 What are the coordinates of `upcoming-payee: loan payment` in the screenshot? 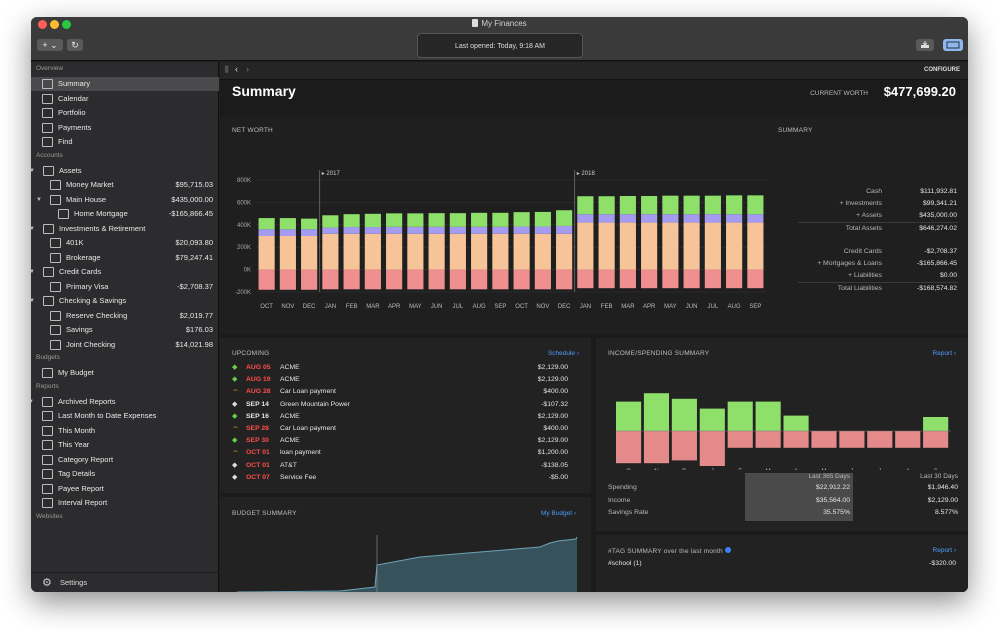 It's located at (300, 453).